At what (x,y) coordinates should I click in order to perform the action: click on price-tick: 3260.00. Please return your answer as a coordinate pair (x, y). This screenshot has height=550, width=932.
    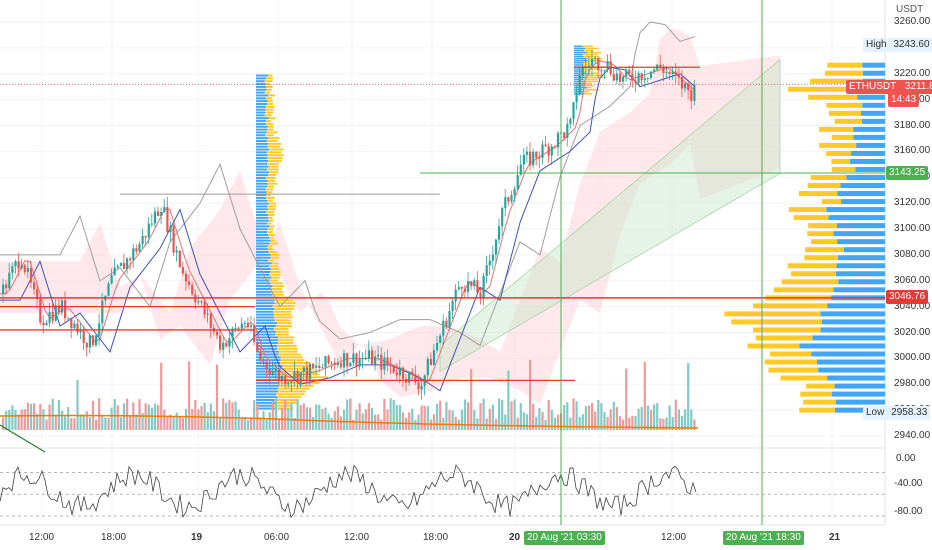
    Looking at the image, I should click on (912, 21).